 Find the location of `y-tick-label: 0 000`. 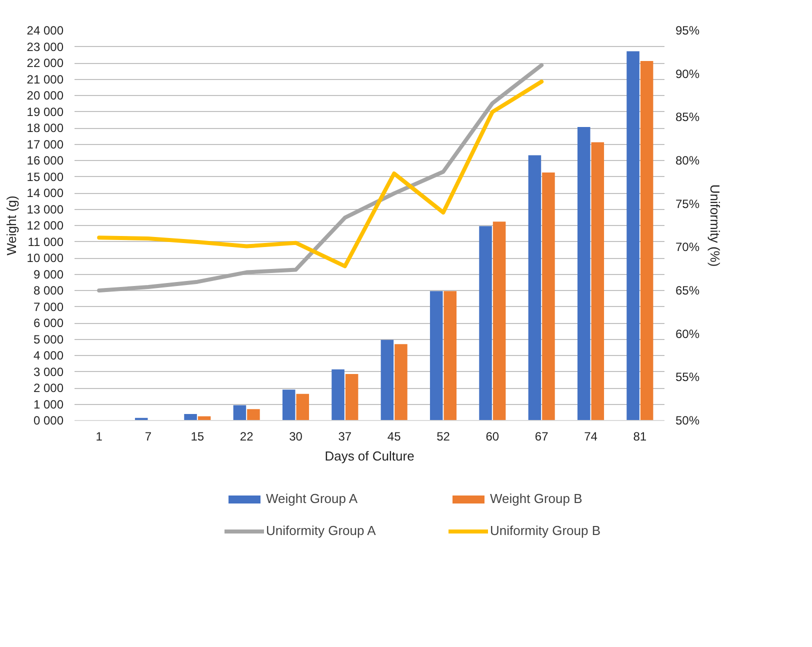

y-tick-label: 0 000 is located at coordinates (48, 421).